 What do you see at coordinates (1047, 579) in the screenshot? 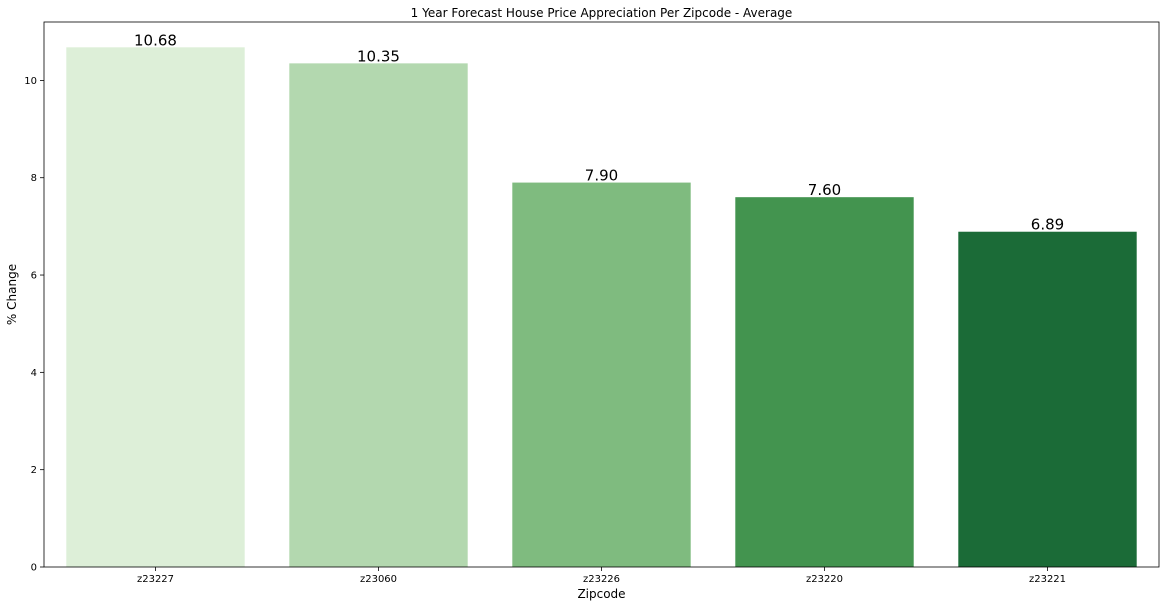
I see `x-tick-label: z23221` at bounding box center [1047, 579].